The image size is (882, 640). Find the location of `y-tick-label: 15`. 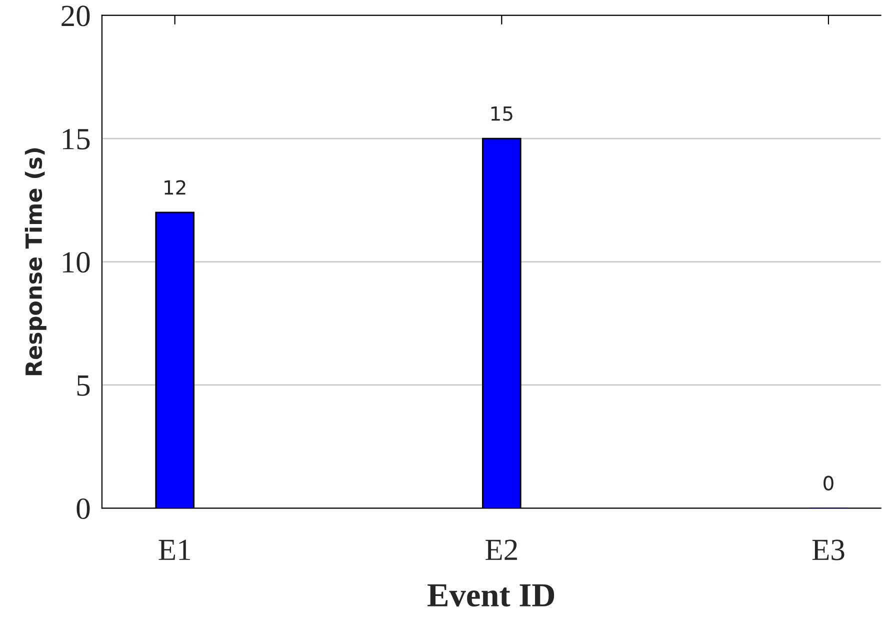

y-tick-label: 15 is located at coordinates (76, 139).